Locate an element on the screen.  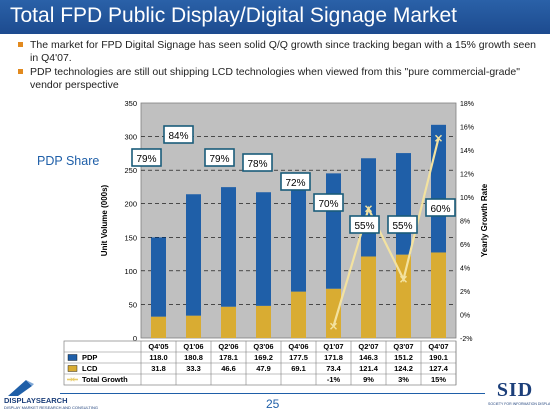
y2-tick-label: 8% is located at coordinates (465, 222).